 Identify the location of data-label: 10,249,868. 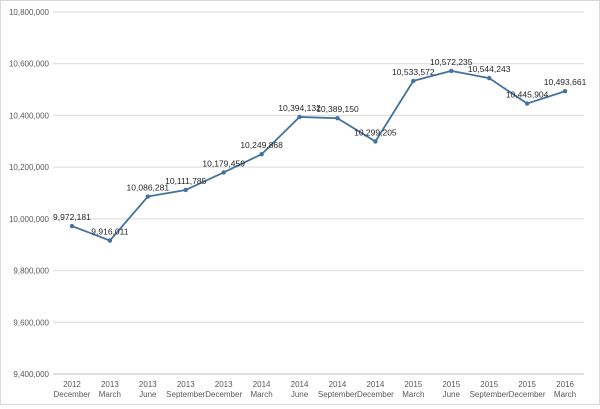
(261, 145).